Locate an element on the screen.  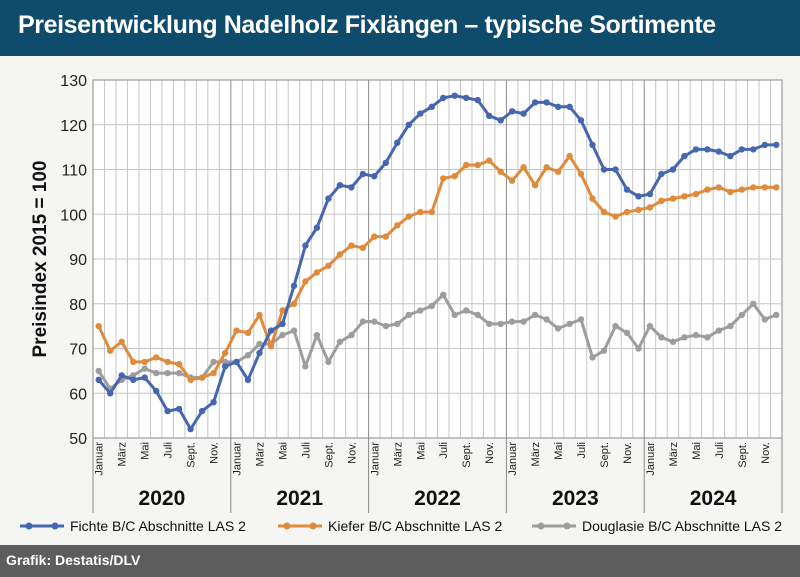
source-bar: Grafik: Destatis/DLV is located at coordinates (400, 561).